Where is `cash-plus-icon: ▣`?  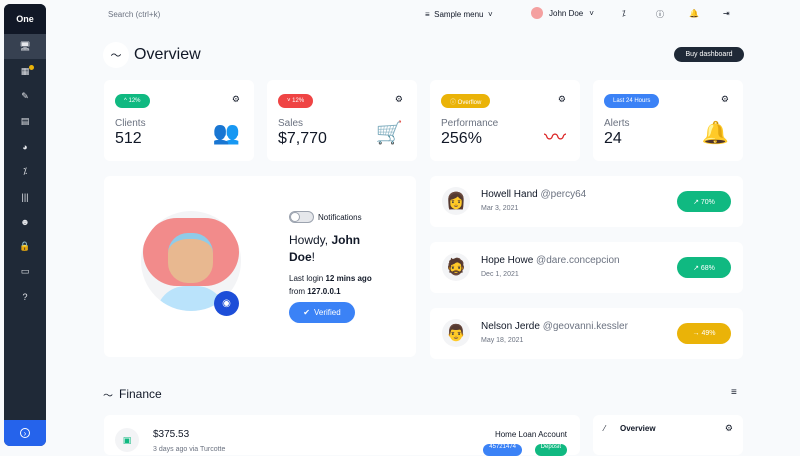 cash-plus-icon: ▣ is located at coordinates (127, 440).